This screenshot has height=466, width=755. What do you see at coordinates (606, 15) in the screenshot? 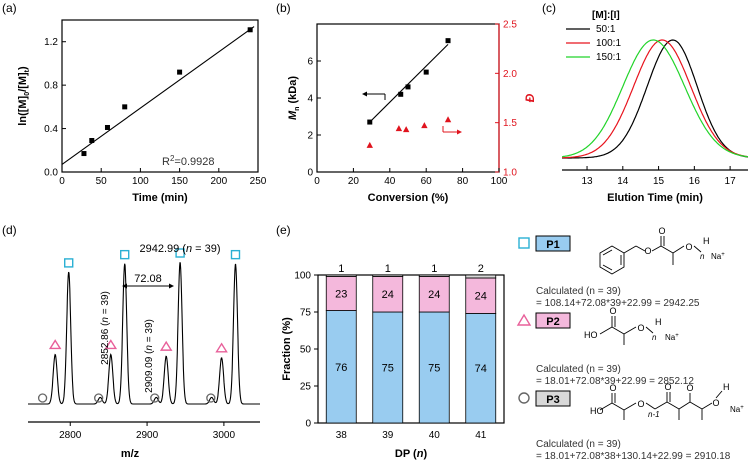
I see `panel-c-legend-title: [M]:[I]` at bounding box center [606, 15].